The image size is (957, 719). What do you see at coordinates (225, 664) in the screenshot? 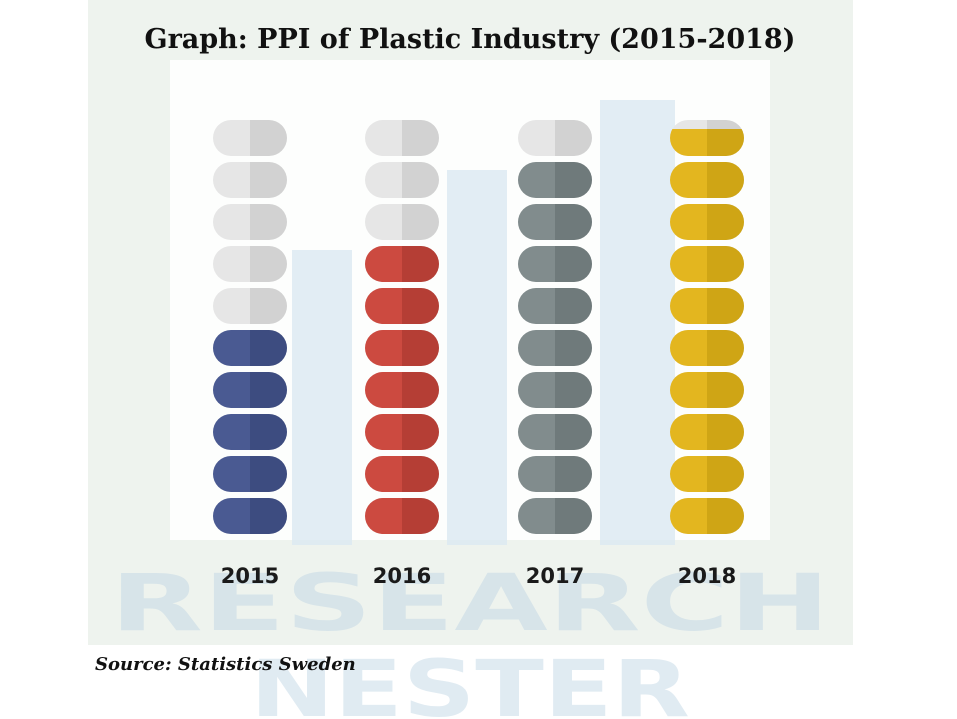
I see `source-note: Source: Statistics Sweden` at bounding box center [225, 664].